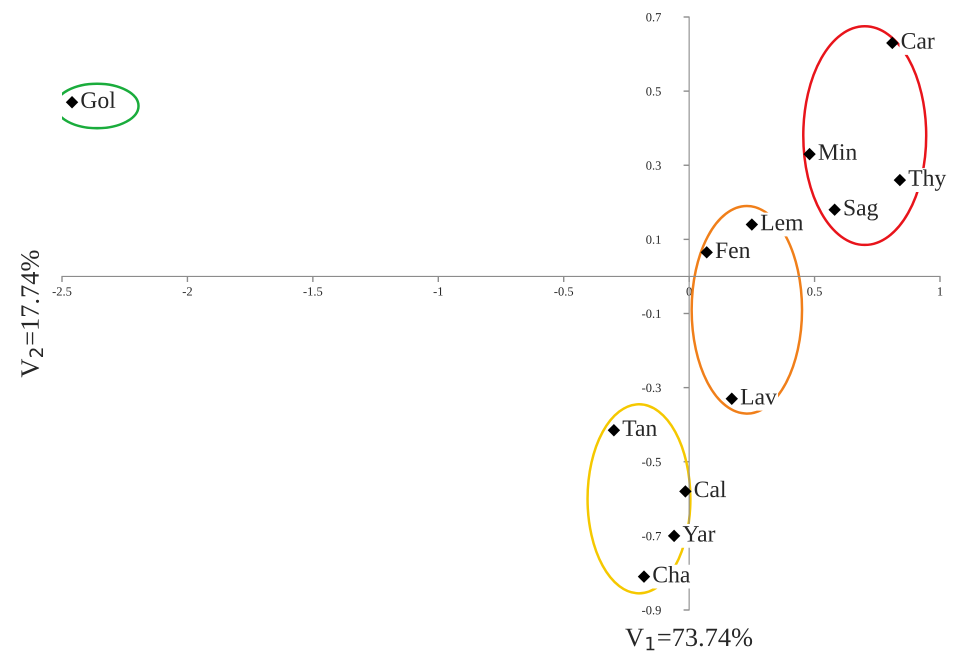  What do you see at coordinates (927, 180) in the screenshot?
I see `annotation: Thy` at bounding box center [927, 180].